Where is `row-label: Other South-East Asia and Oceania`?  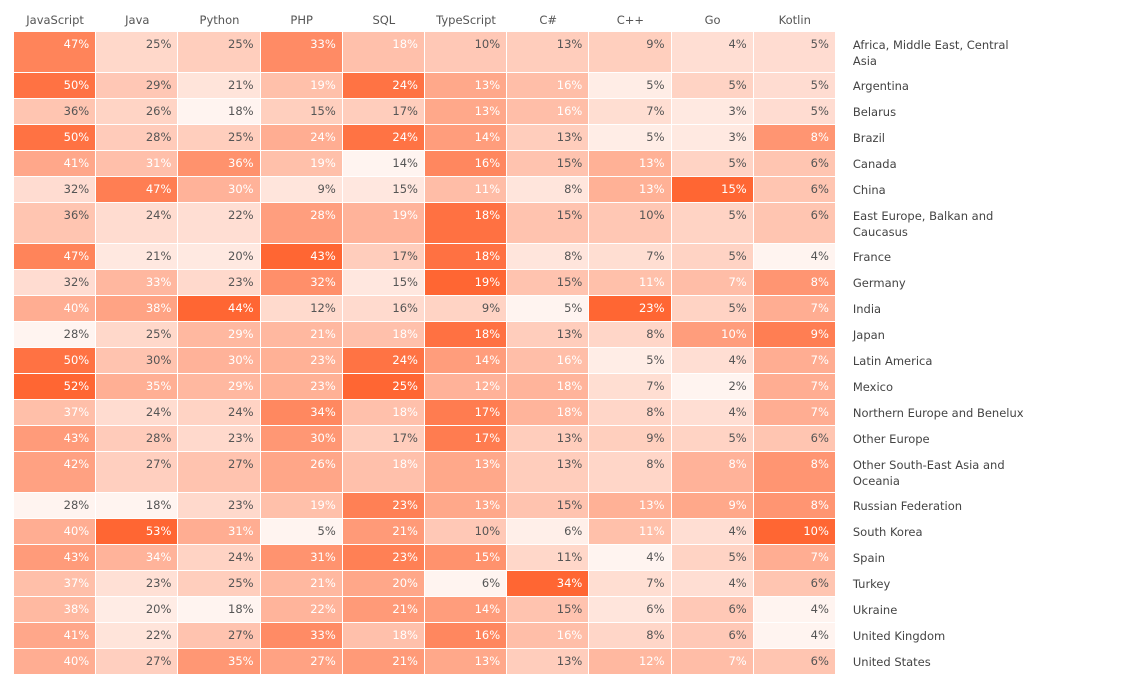 row-label: Other South-East Asia and Oceania is located at coordinates (928, 473).